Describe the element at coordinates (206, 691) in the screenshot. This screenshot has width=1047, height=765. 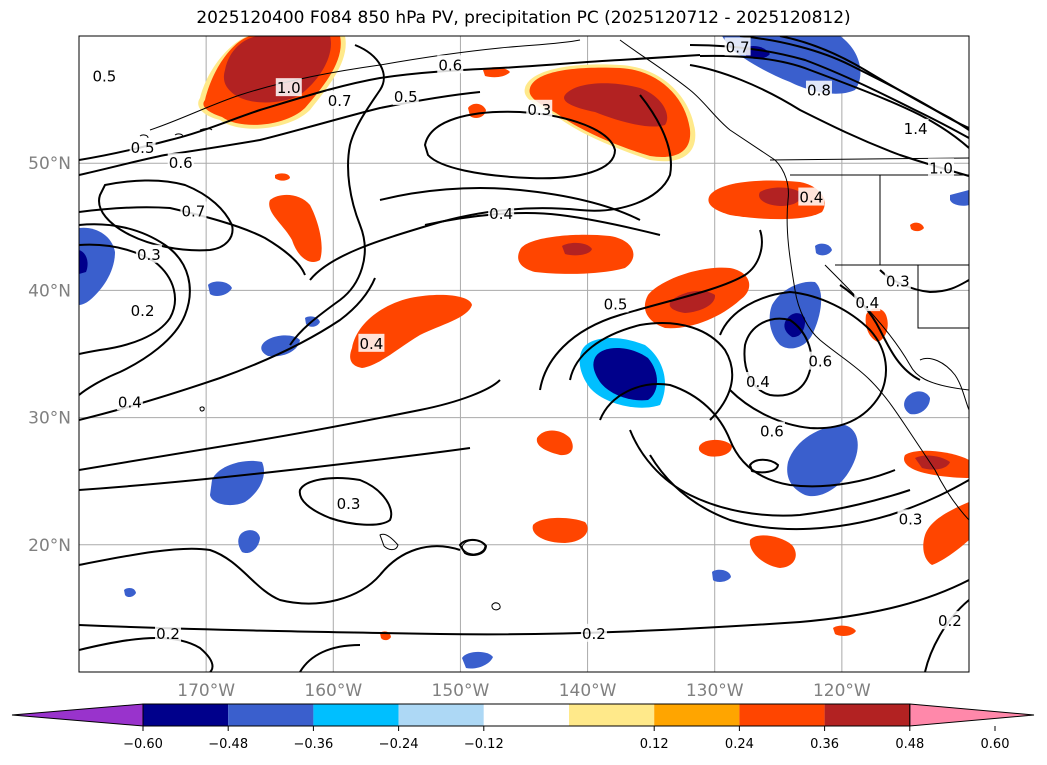
I see `longitude-tick-label: 170°W` at that location.